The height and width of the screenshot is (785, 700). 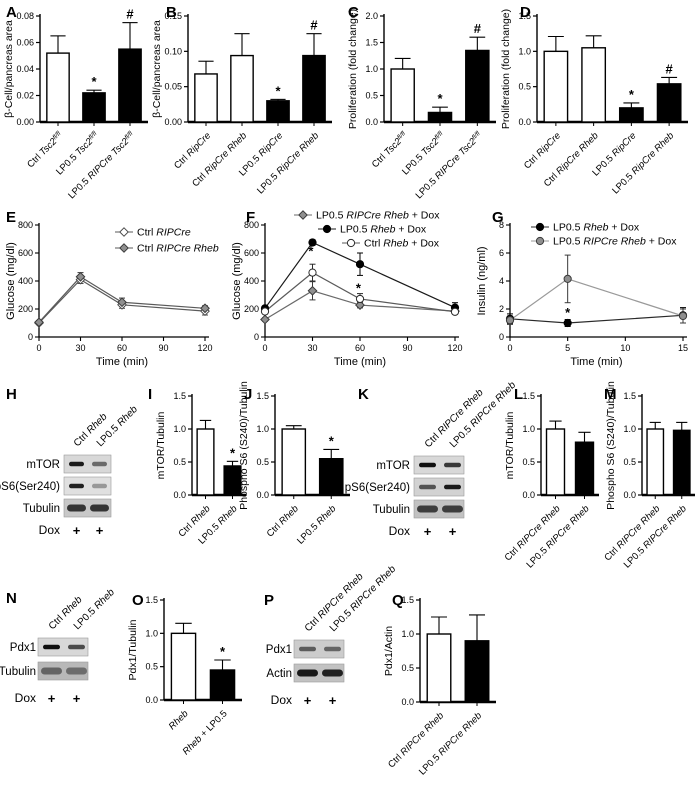 What do you see at coordinates (251, 253) in the screenshot?
I see `svg-text: 600` at bounding box center [251, 253].